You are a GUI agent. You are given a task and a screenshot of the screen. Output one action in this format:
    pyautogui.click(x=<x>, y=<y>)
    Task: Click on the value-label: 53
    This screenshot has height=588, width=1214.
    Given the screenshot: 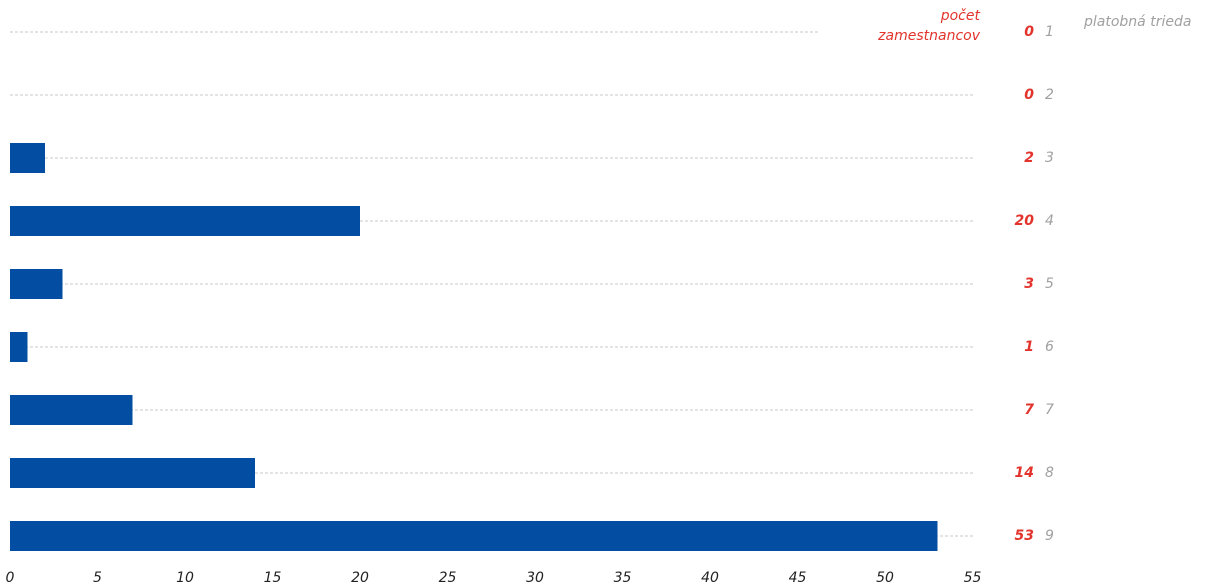 What is the action you would take?
    pyautogui.click(x=1024, y=536)
    